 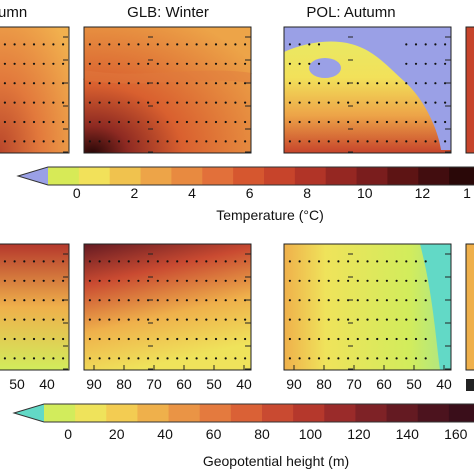 What do you see at coordinates (196, 102) in the screenshot?
I see `stipple-dot-p1-r3-c11` at bounding box center [196, 102].